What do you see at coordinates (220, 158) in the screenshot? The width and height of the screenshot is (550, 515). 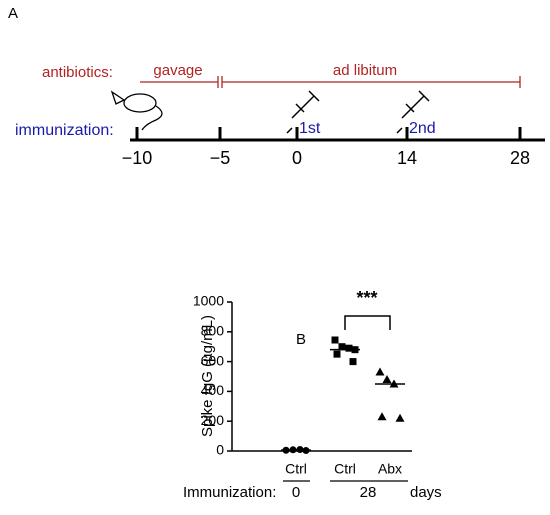 I see `timeline-tick-label: −5` at bounding box center [220, 158].